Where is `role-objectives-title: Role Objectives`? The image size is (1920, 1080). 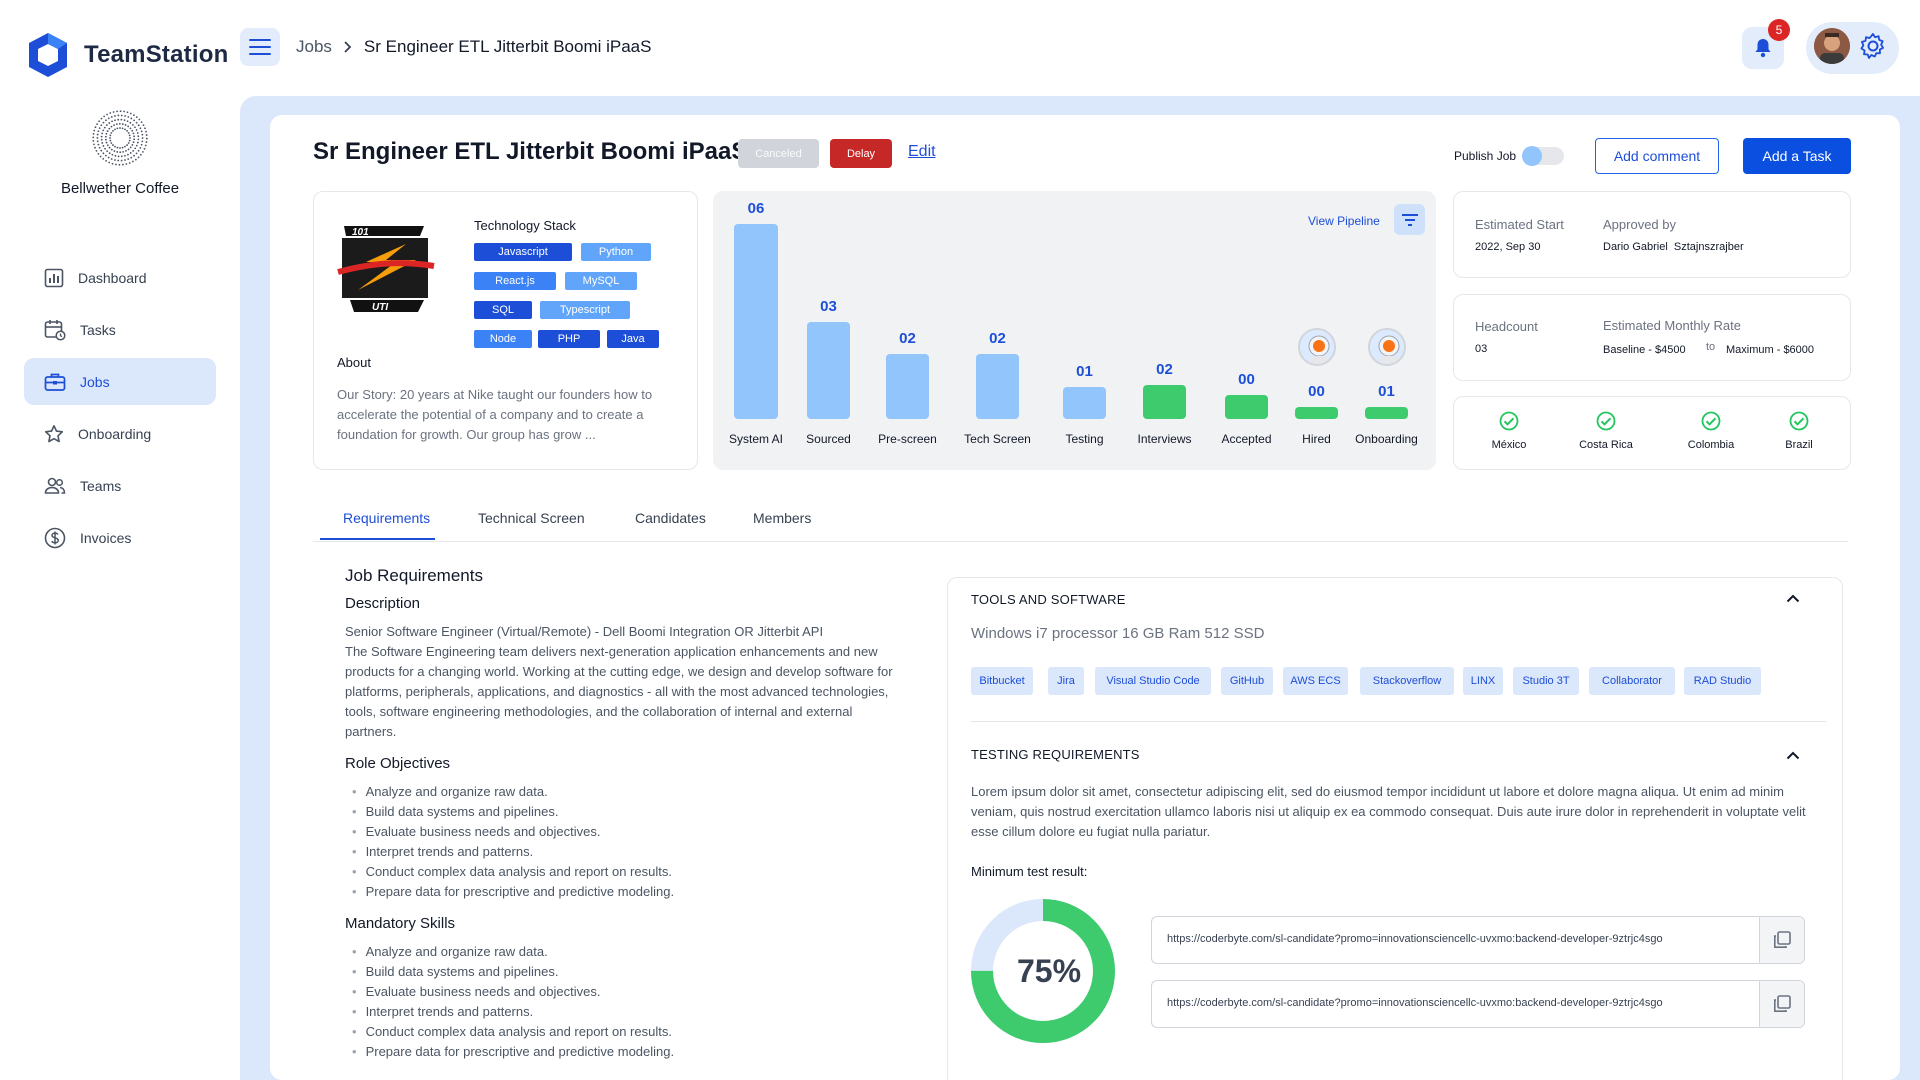
role-objectives-title: Role Objectives is located at coordinates (398, 763).